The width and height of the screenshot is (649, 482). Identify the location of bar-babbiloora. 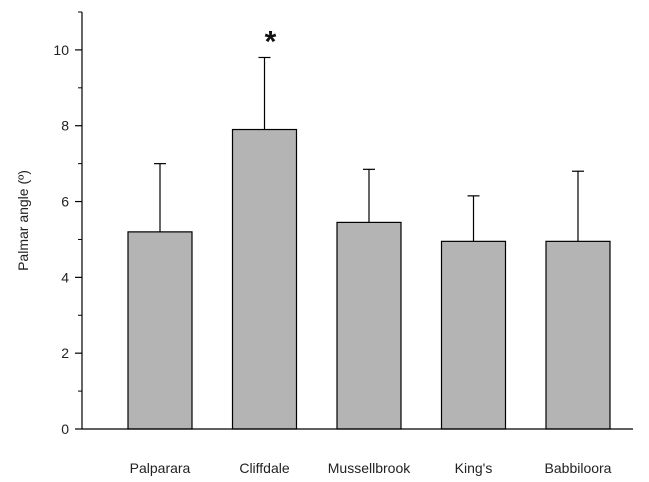
(578, 335).